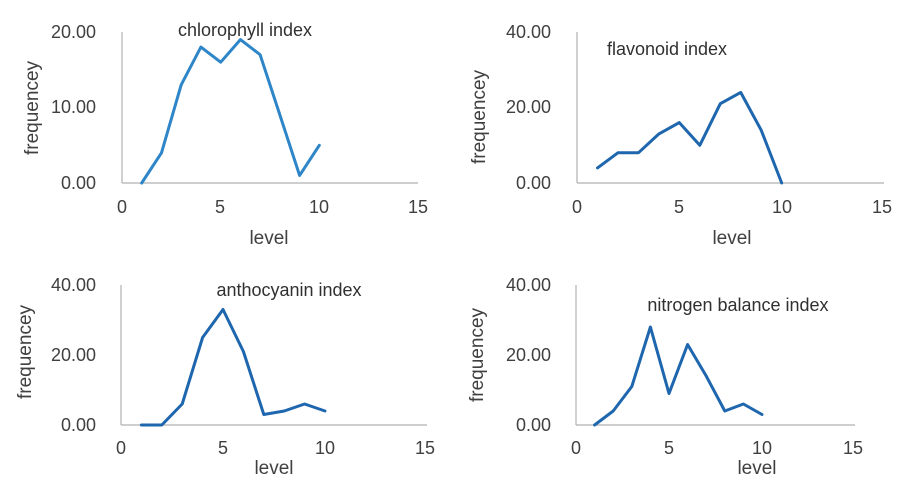  I want to click on chart-title: anthocyanin index, so click(288, 290).